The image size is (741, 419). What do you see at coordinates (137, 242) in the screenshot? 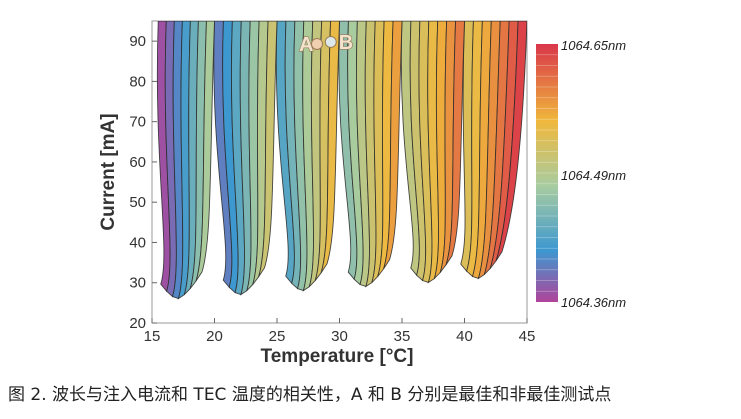
I see `y-tick-label: 40` at bounding box center [137, 242].